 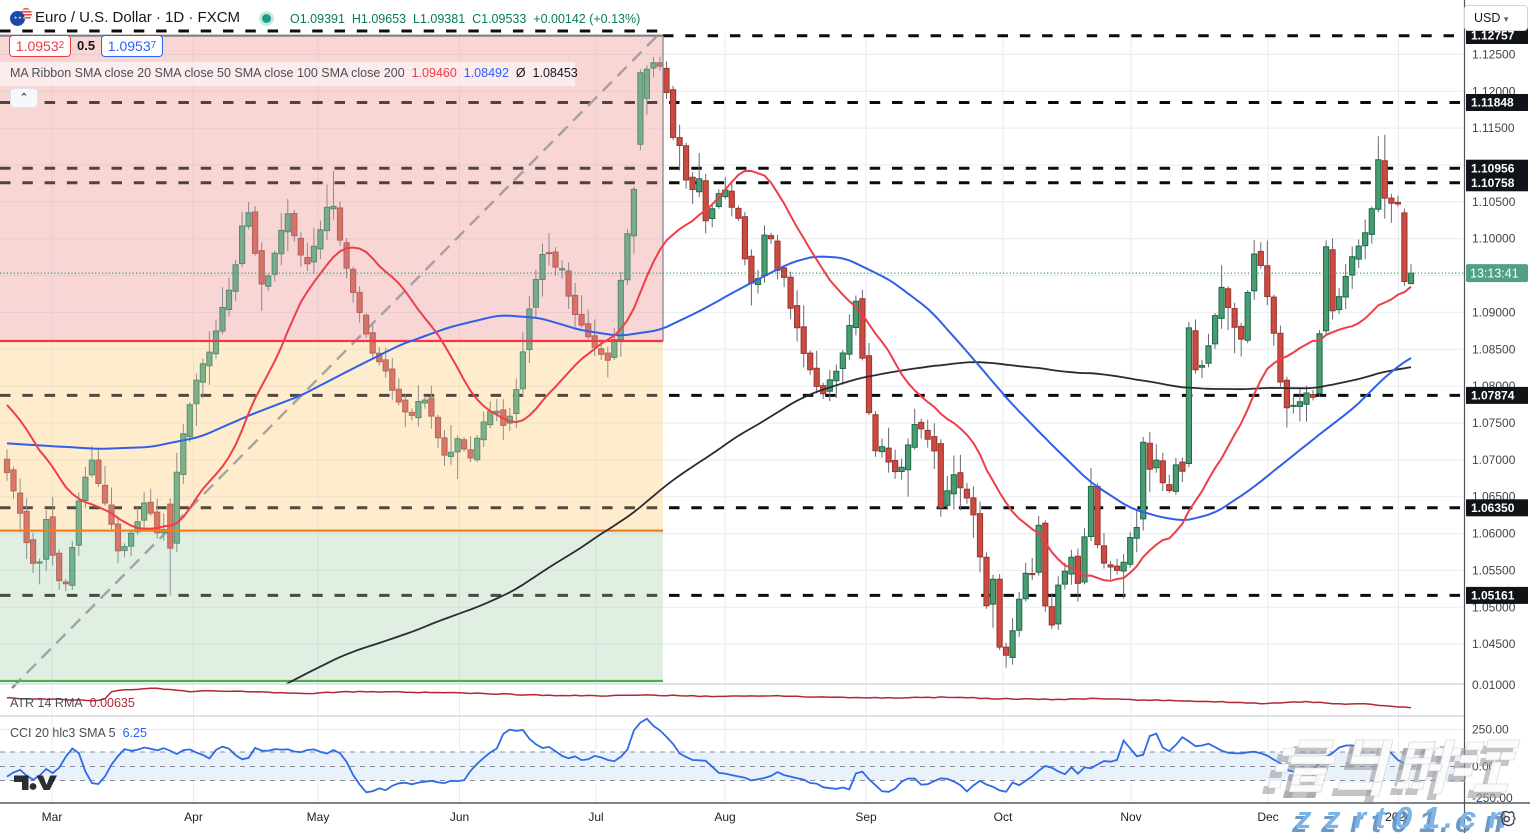 What do you see at coordinates (1493, 396) in the screenshot?
I see `svg-text: 1.07874` at bounding box center [1493, 396].